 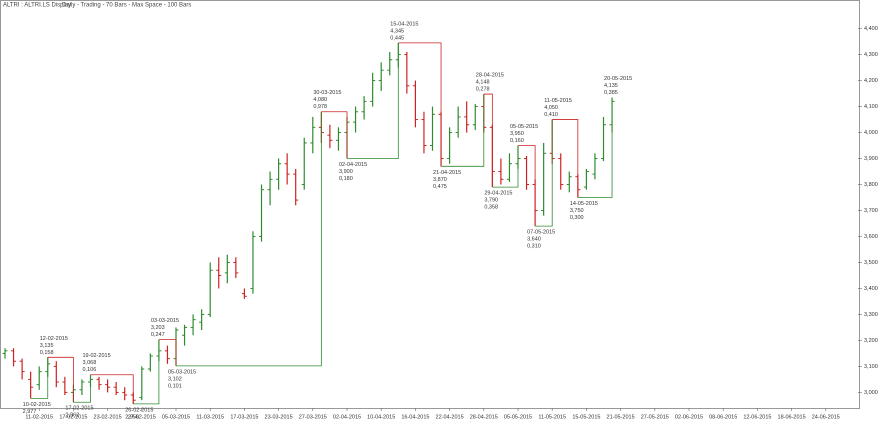 I want to click on swing-date: 02-04-2015, so click(x=353, y=165).